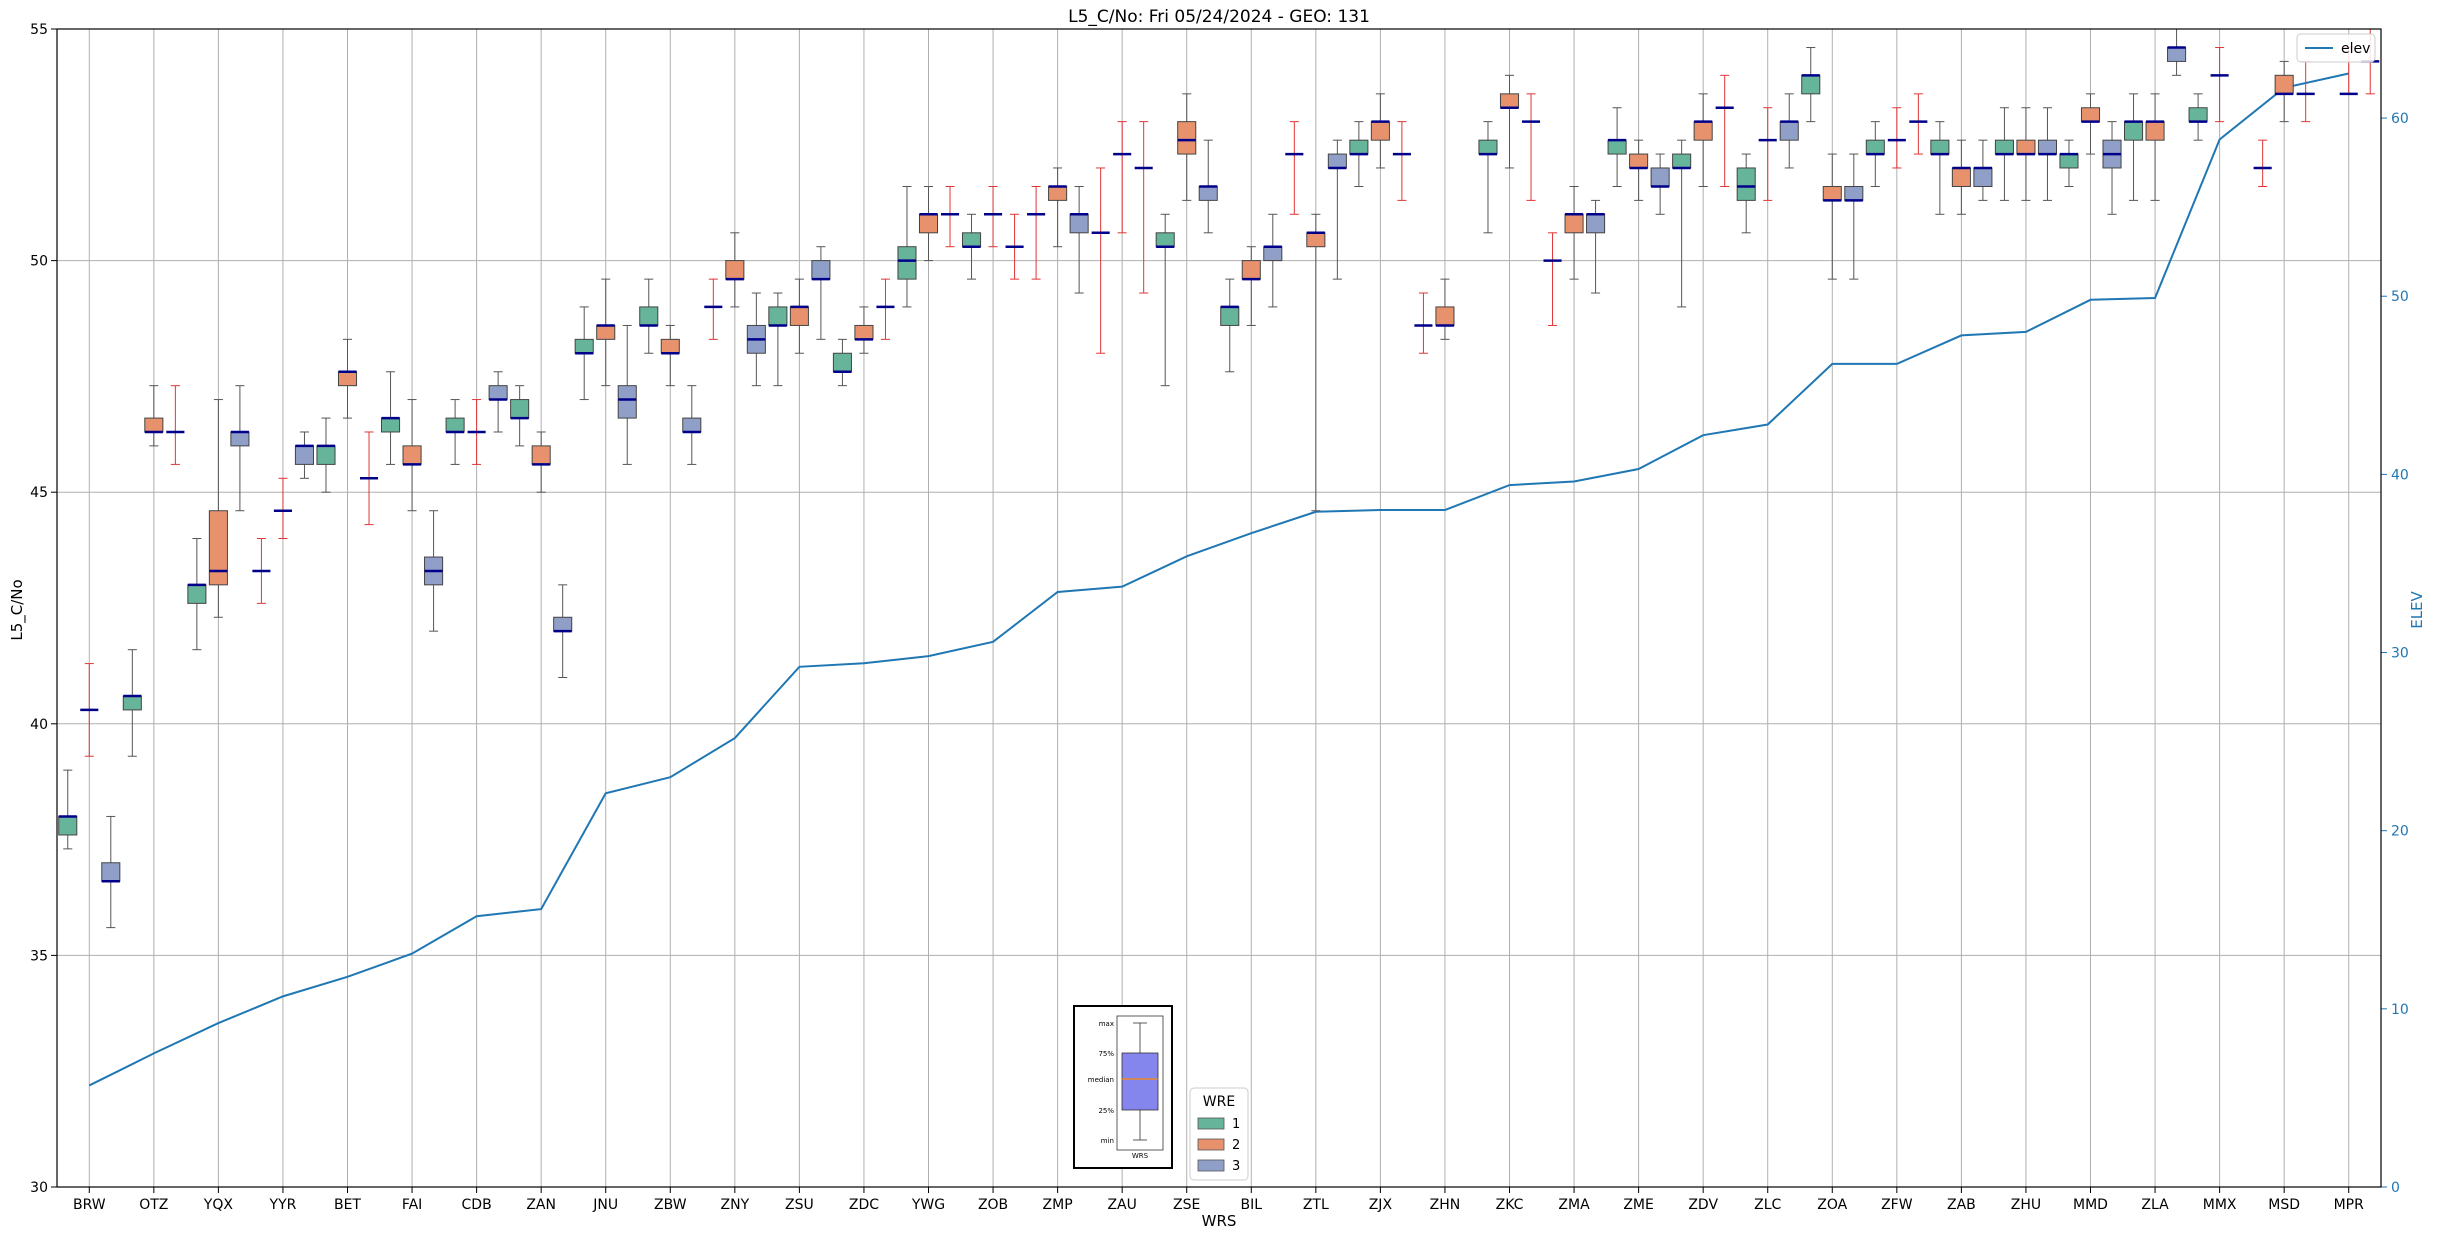  I want to click on box-BET-wre1, so click(326, 455).